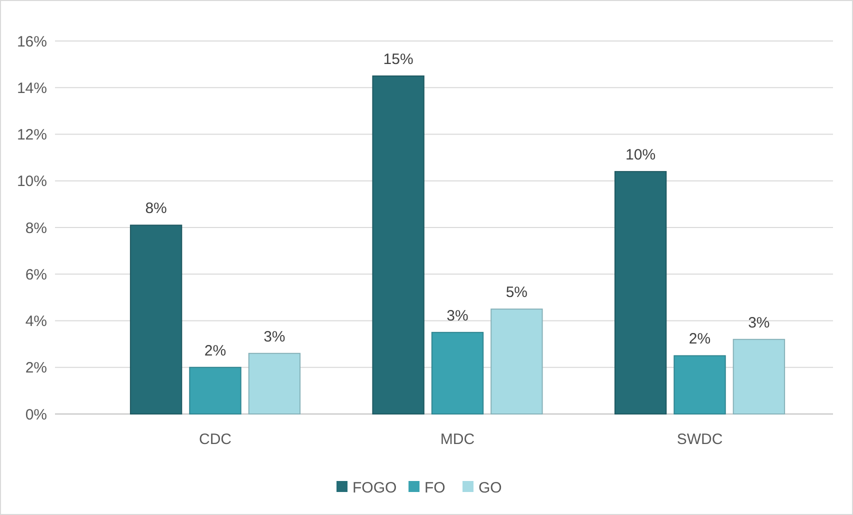 The height and width of the screenshot is (515, 853). Describe the element at coordinates (699, 439) in the screenshot. I see `x-tick-label: SWDC` at that location.